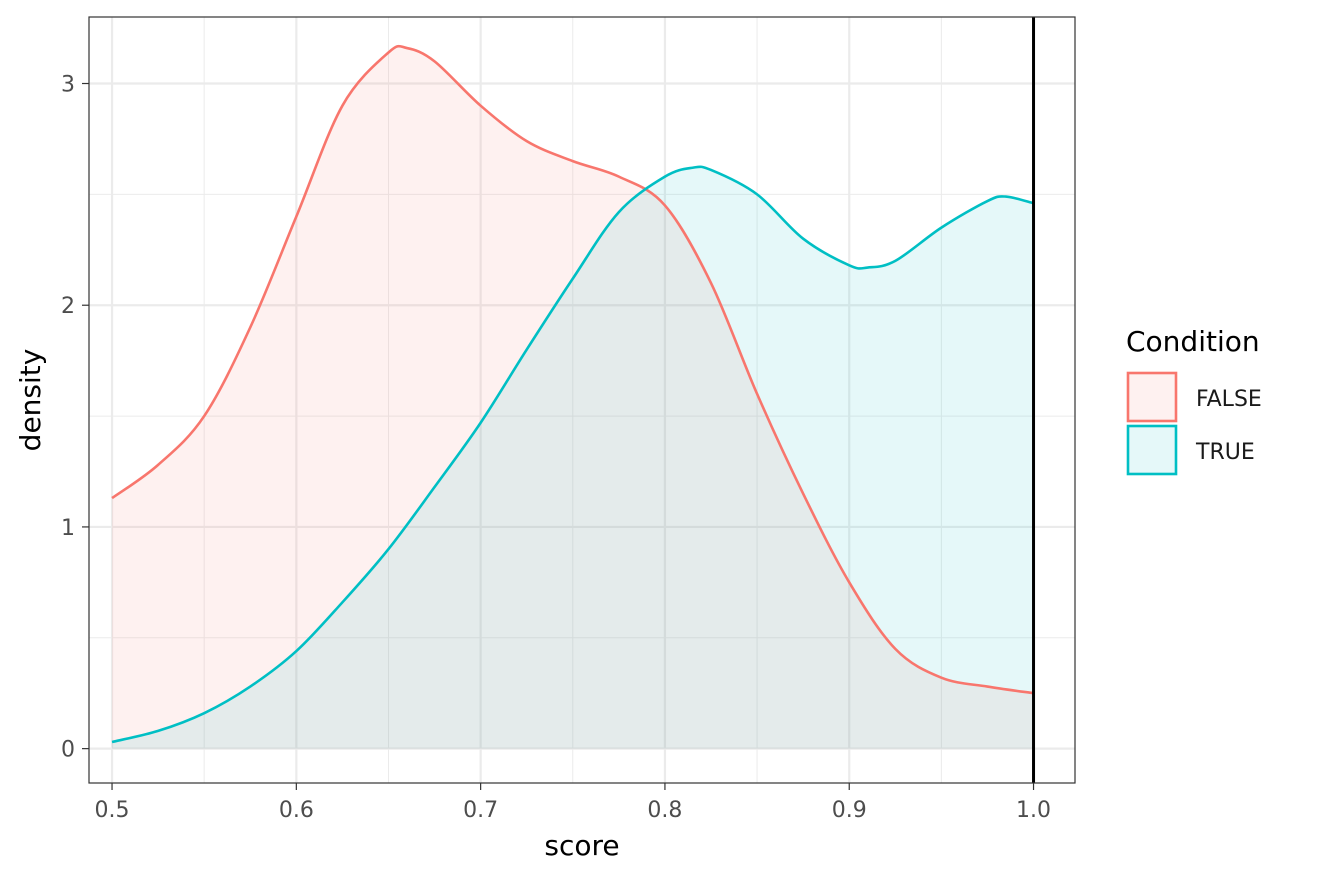 The image size is (1320, 880). Describe the element at coordinates (112, 810) in the screenshot. I see `x-tick-label: 0.5` at that location.